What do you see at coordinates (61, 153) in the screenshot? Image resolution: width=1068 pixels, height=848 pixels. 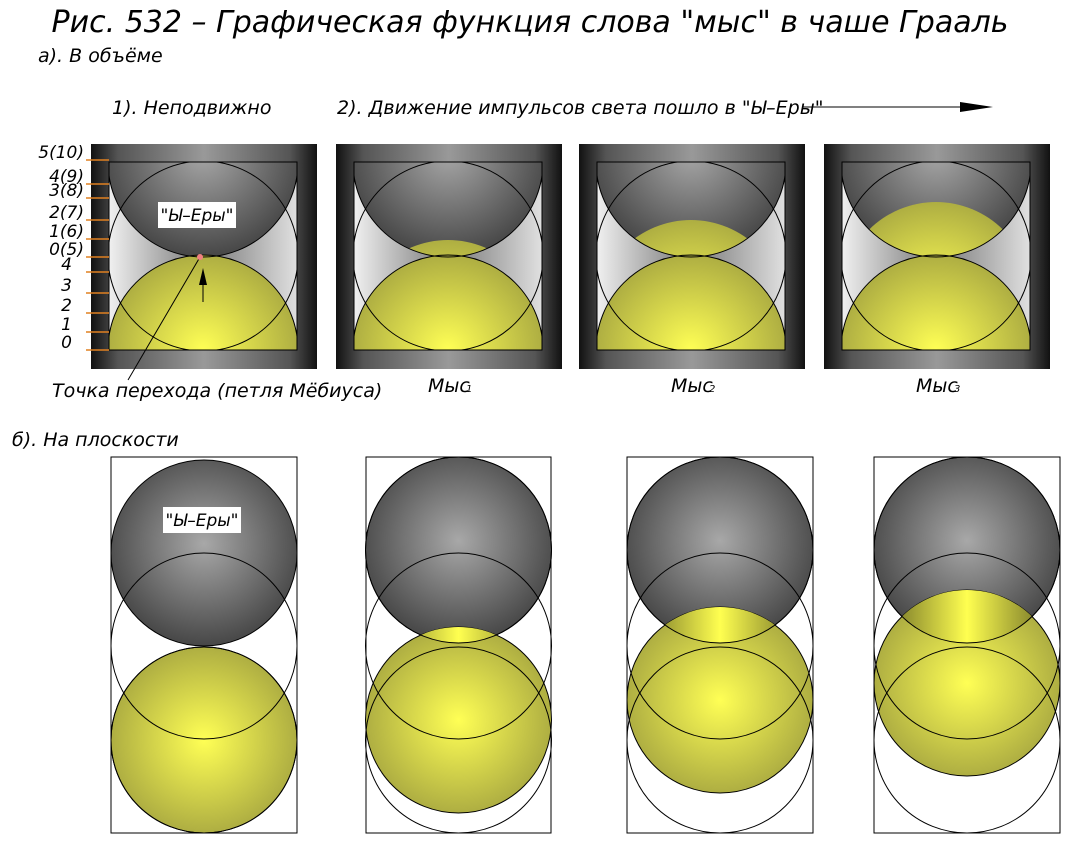 I see `scale-label: 5(10)` at bounding box center [61, 153].